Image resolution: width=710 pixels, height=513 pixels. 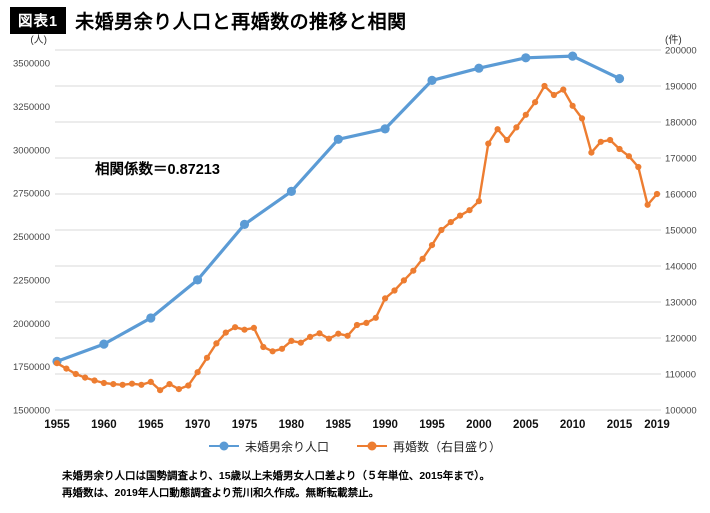 What do you see at coordinates (355, 446) in the screenshot?
I see `chart-legend: 未婚男余り人口 再婚数（右目盛り）` at bounding box center [355, 446].